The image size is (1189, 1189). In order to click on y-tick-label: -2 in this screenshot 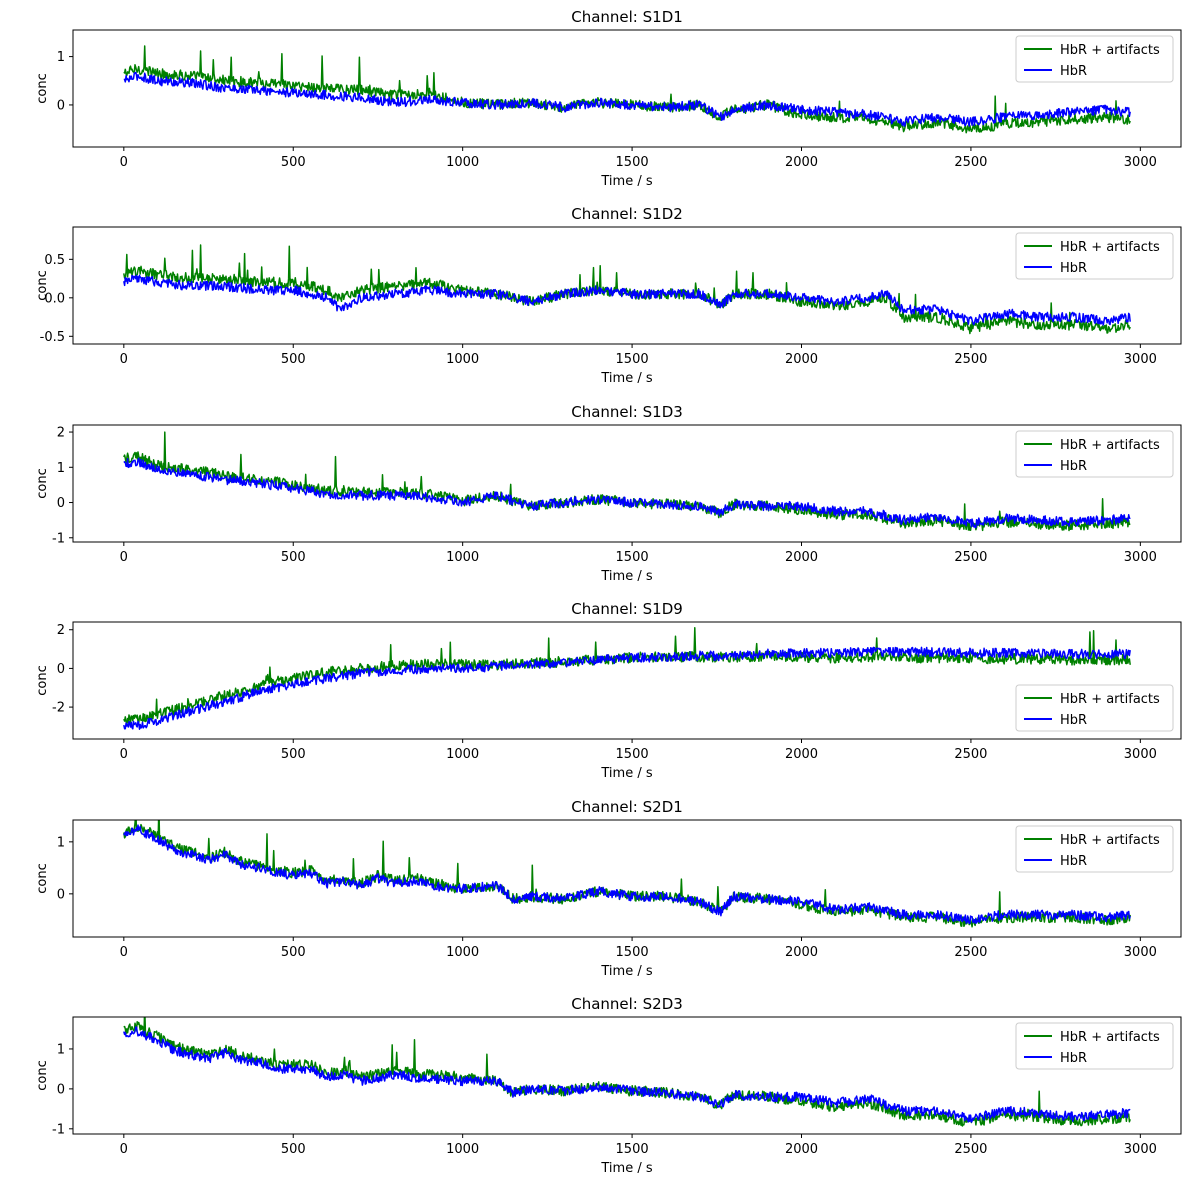, I will do `click(58, 708)`.